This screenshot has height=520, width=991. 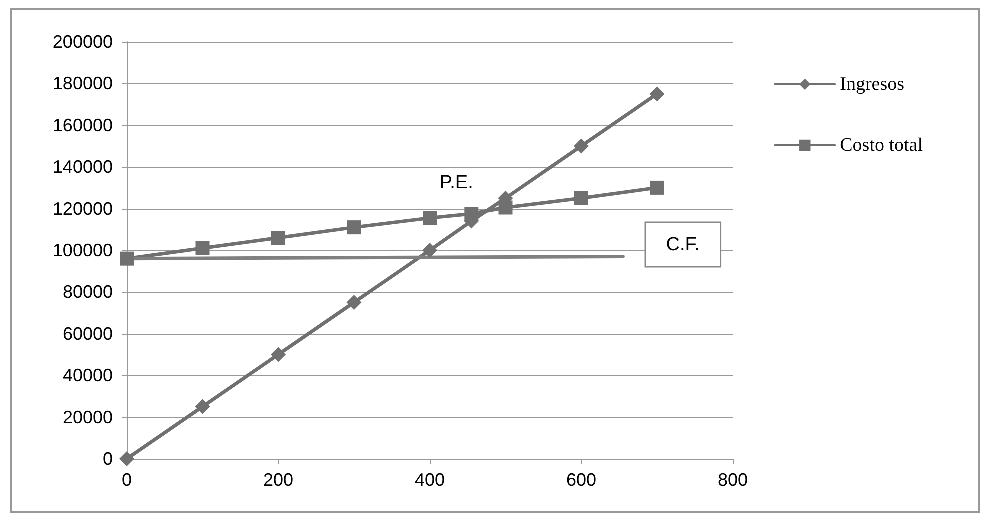 I want to click on x-tick-label: 600, so click(x=581, y=480).